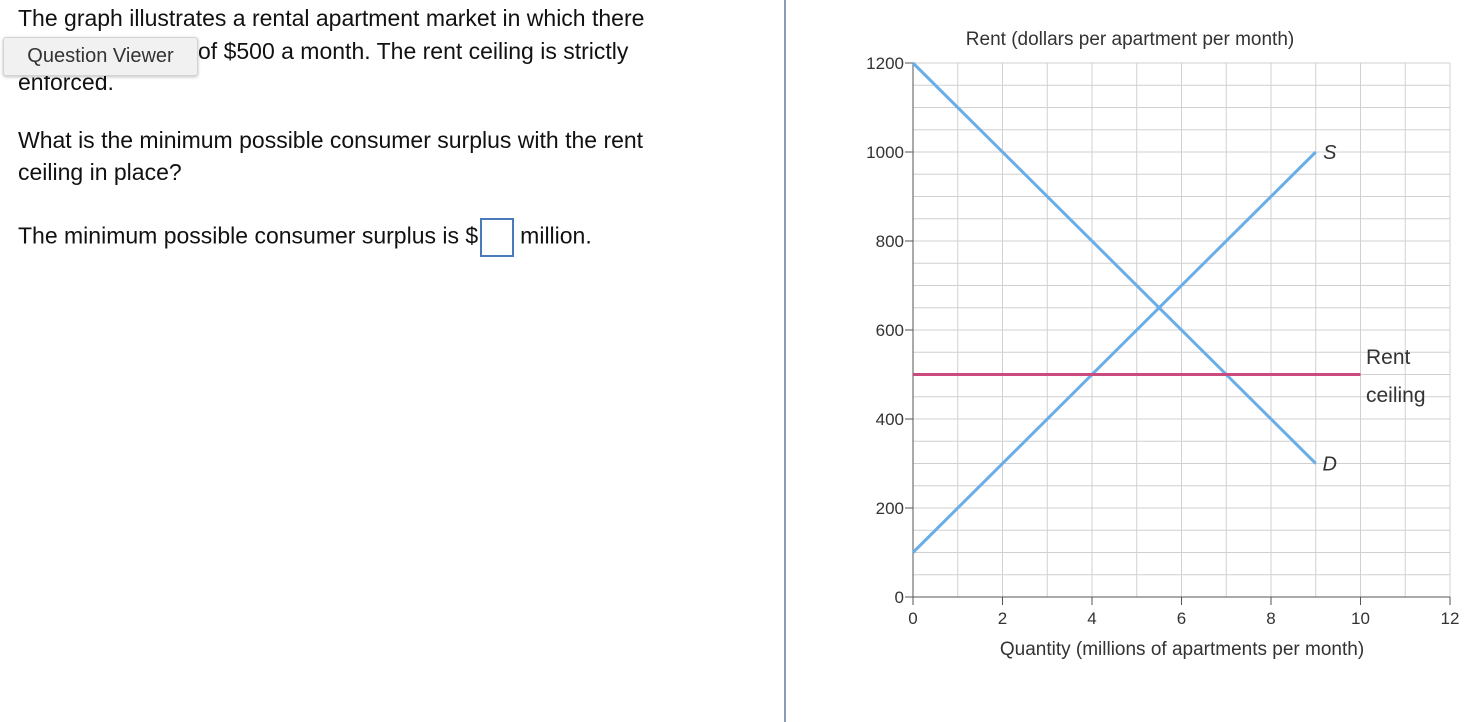 The image size is (1480, 722). What do you see at coordinates (785, 361) in the screenshot?
I see `divider` at bounding box center [785, 361].